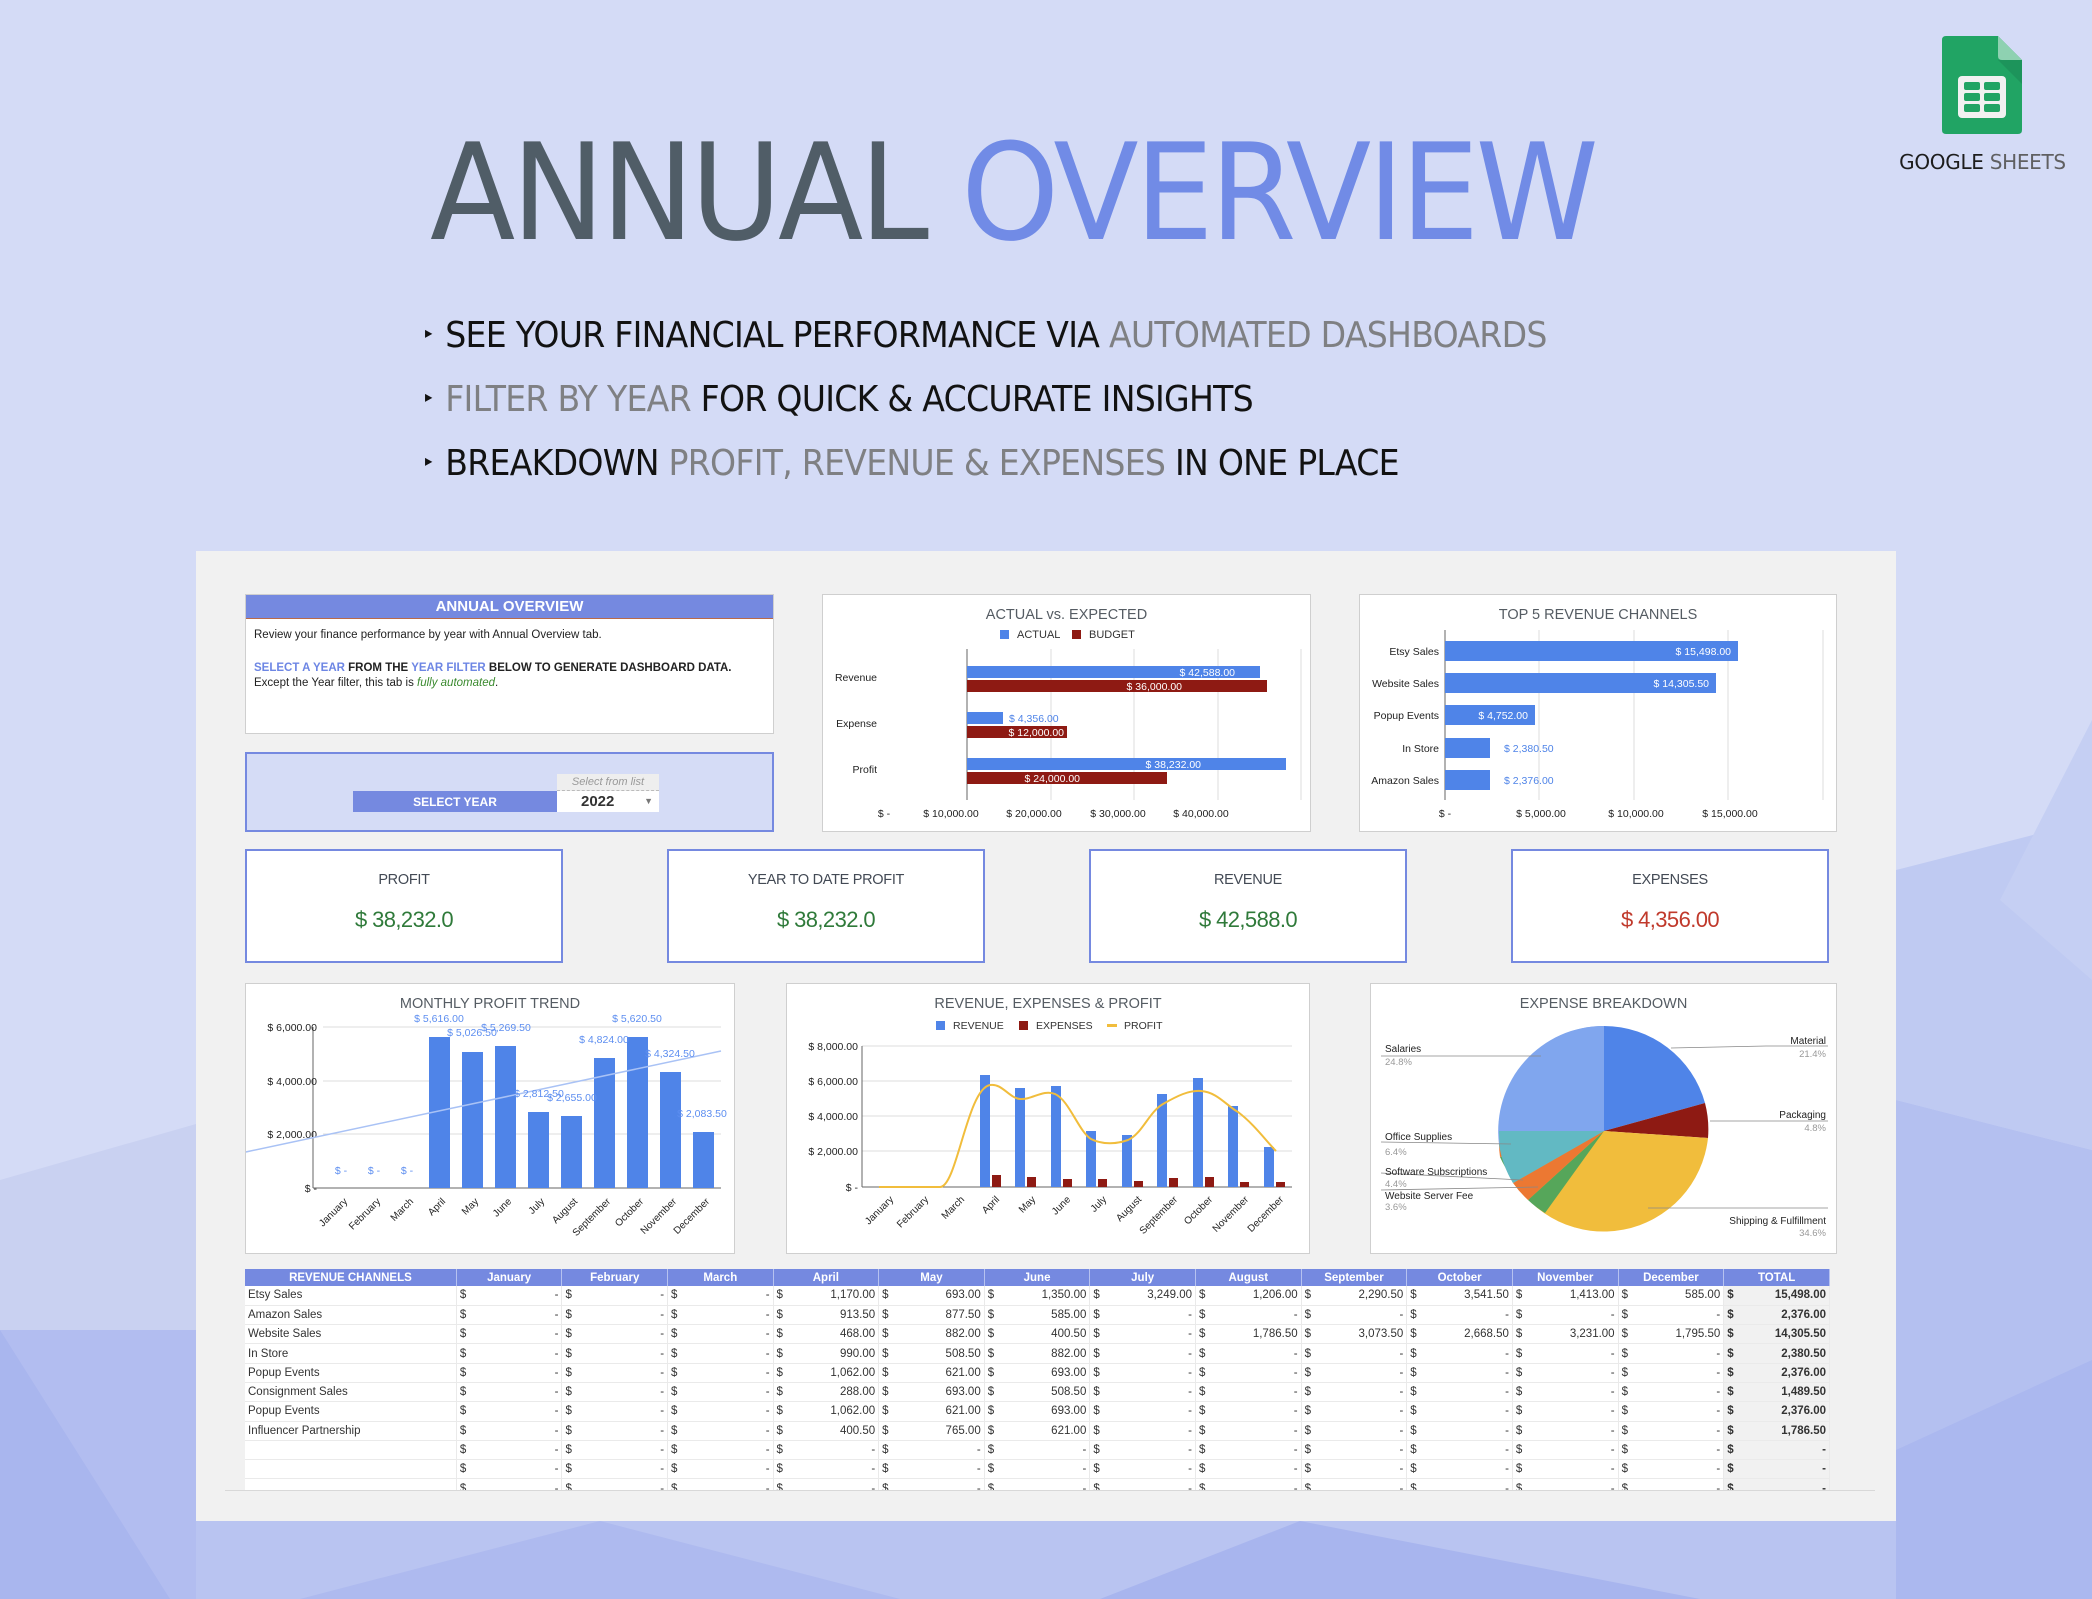 The width and height of the screenshot is (2092, 1599). Describe the element at coordinates (1776, 1296) in the screenshot. I see `total-cell: $15,498.00` at that location.